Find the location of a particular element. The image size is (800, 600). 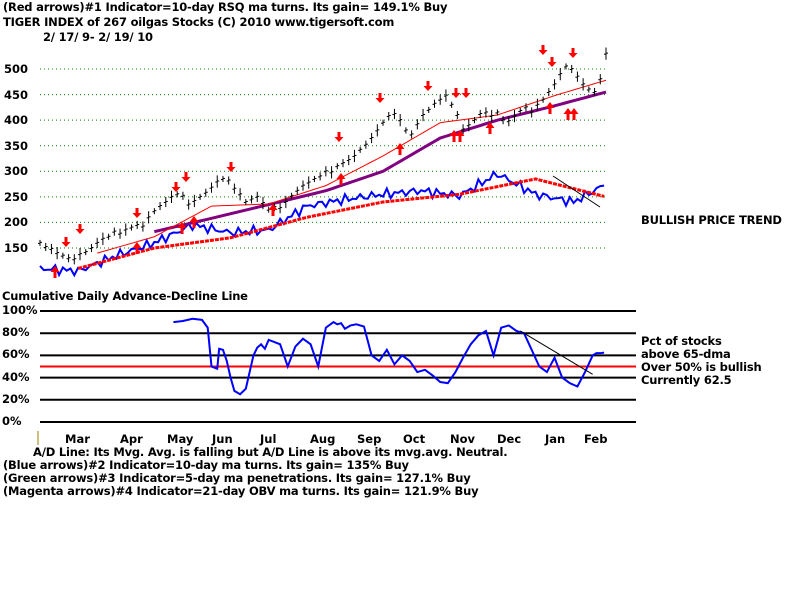

price-tick-label: 400 is located at coordinates (16, 120).